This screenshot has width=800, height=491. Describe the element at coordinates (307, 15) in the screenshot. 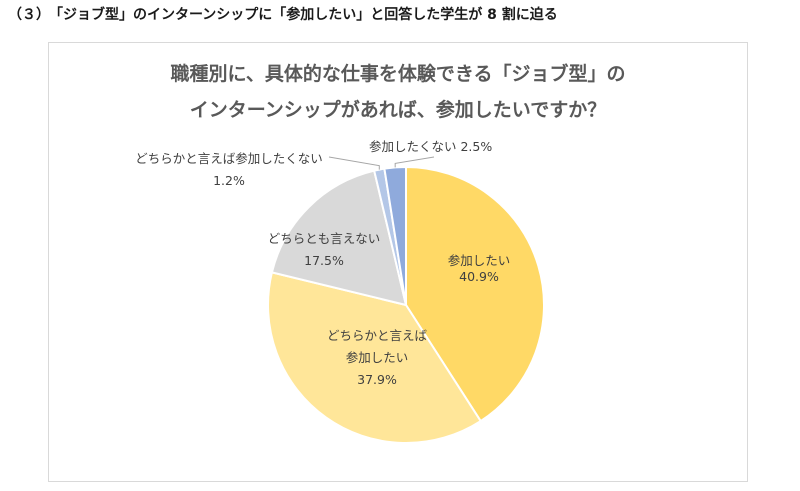

I see `section-heading-text: 「ジョブ型」のインターンシップに「参加したい」と回答した学生が 8 割に迫る` at that location.